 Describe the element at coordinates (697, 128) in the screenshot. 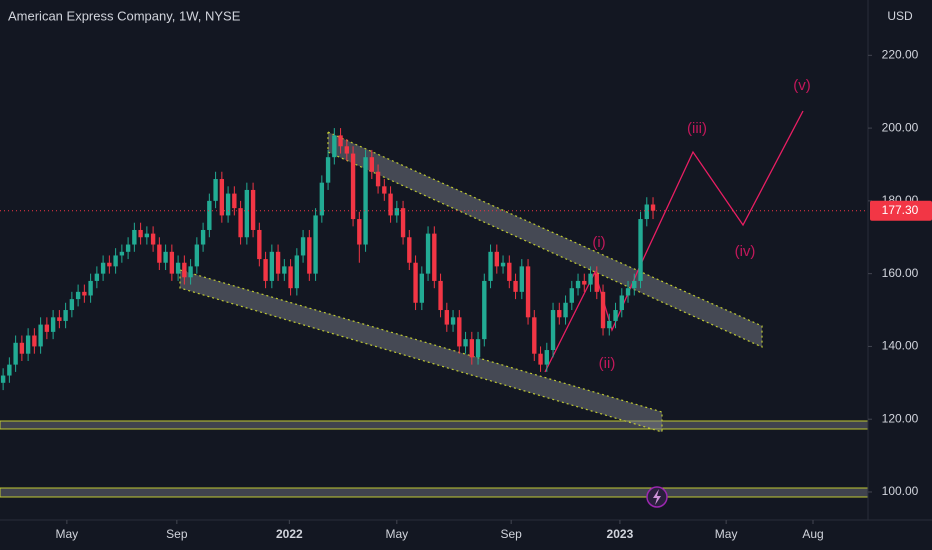

I see `wave-label: (iii)` at that location.